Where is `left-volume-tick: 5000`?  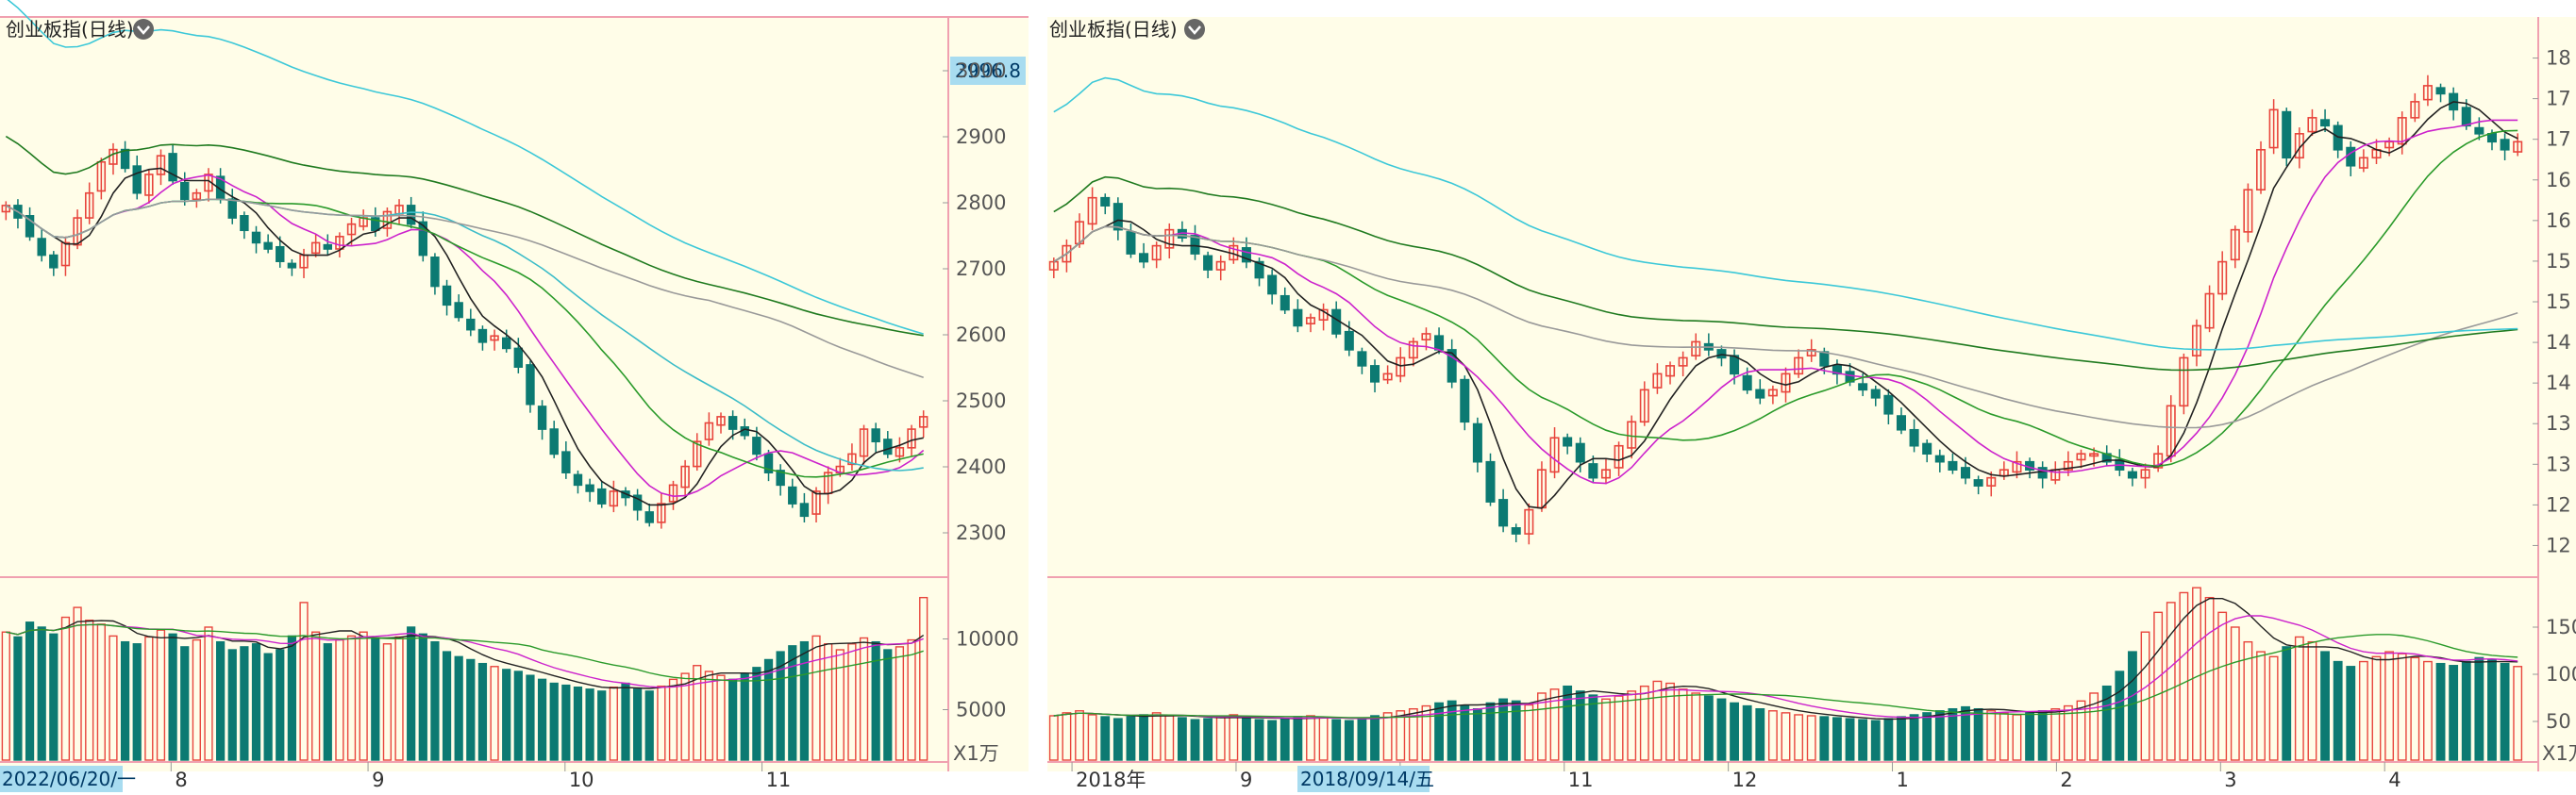
left-volume-tick: 5000 is located at coordinates (981, 710).